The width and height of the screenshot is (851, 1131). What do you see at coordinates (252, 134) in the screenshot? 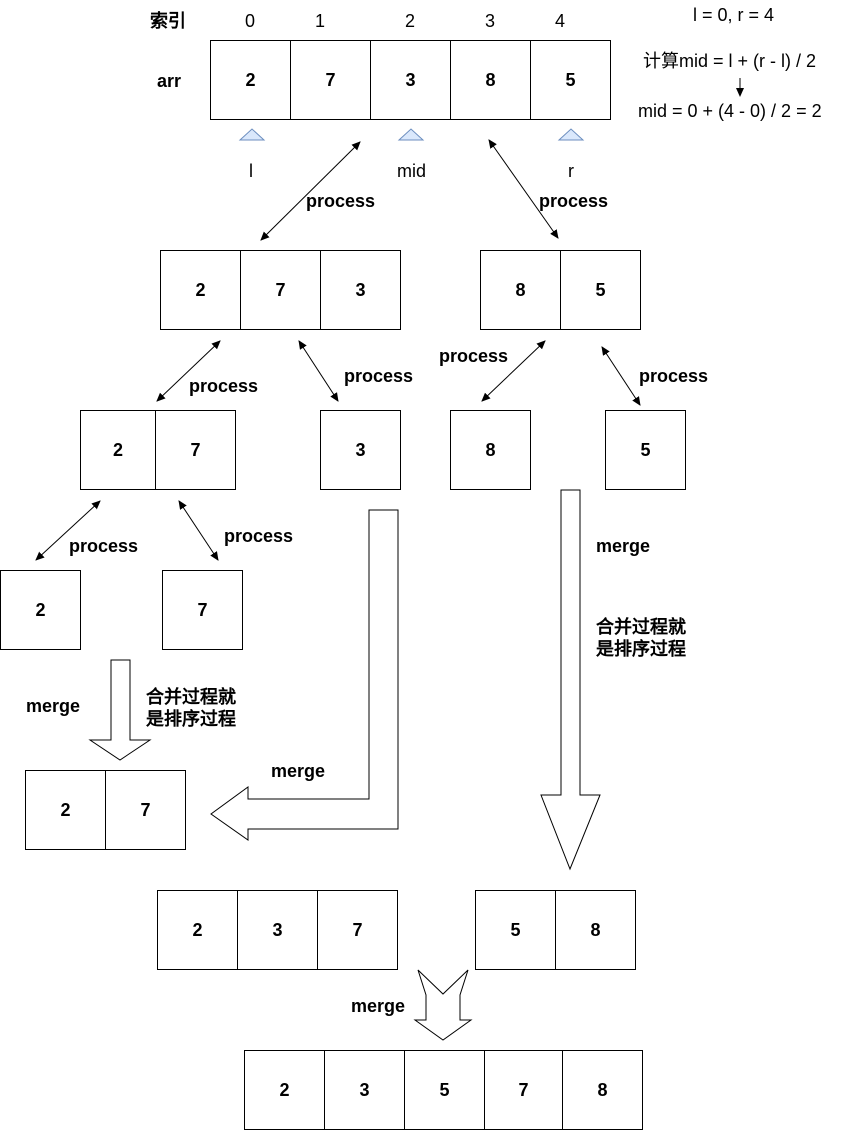
I see `pointer-l-triangle` at bounding box center [252, 134].